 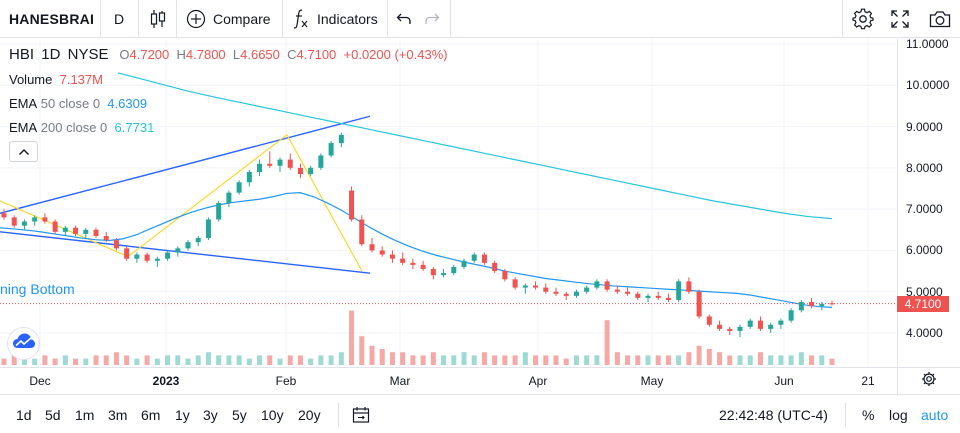 What do you see at coordinates (773, 415) in the screenshot?
I see `clock-timezone: 22:42:48 (UTC-4)` at bounding box center [773, 415].